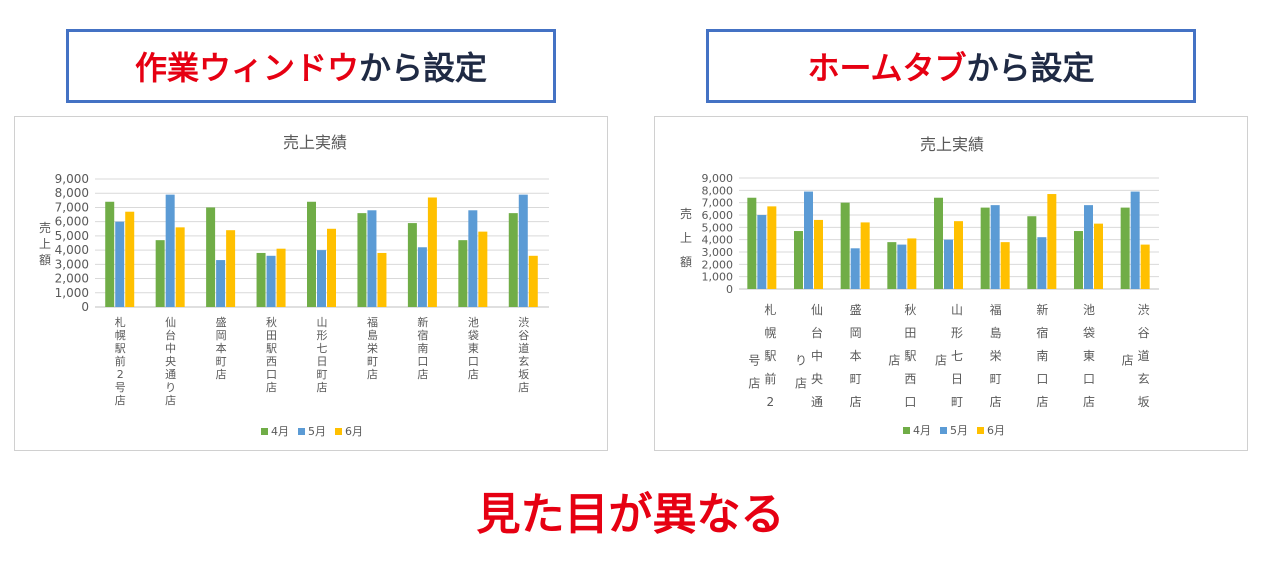  I want to click on y-tick-label: 0, so click(729, 289).